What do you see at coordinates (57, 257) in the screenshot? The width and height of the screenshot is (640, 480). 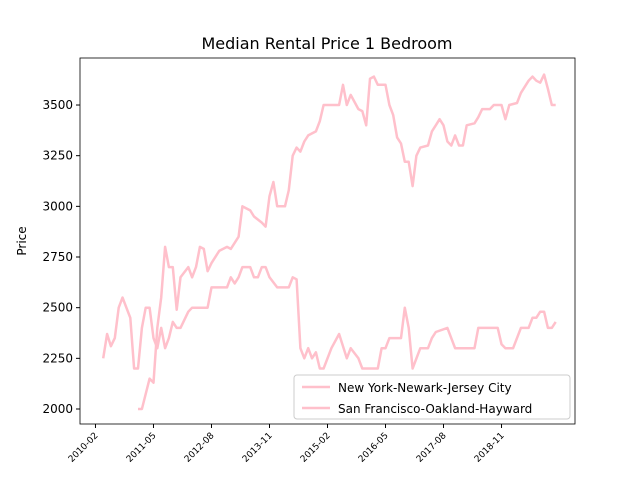 I see `y-tick-label: 2750` at bounding box center [57, 257].